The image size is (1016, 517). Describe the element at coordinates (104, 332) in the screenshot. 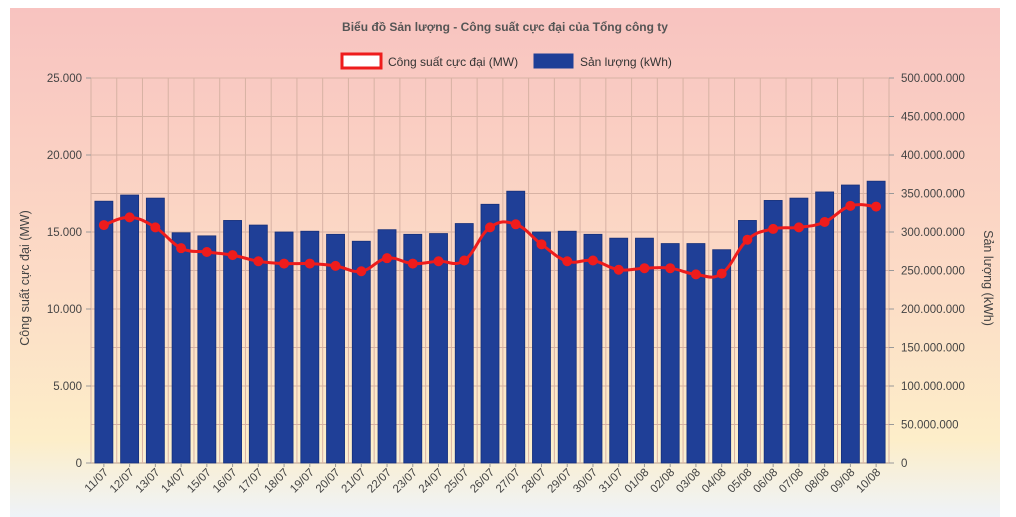

I see `bar-output-11/07` at that location.